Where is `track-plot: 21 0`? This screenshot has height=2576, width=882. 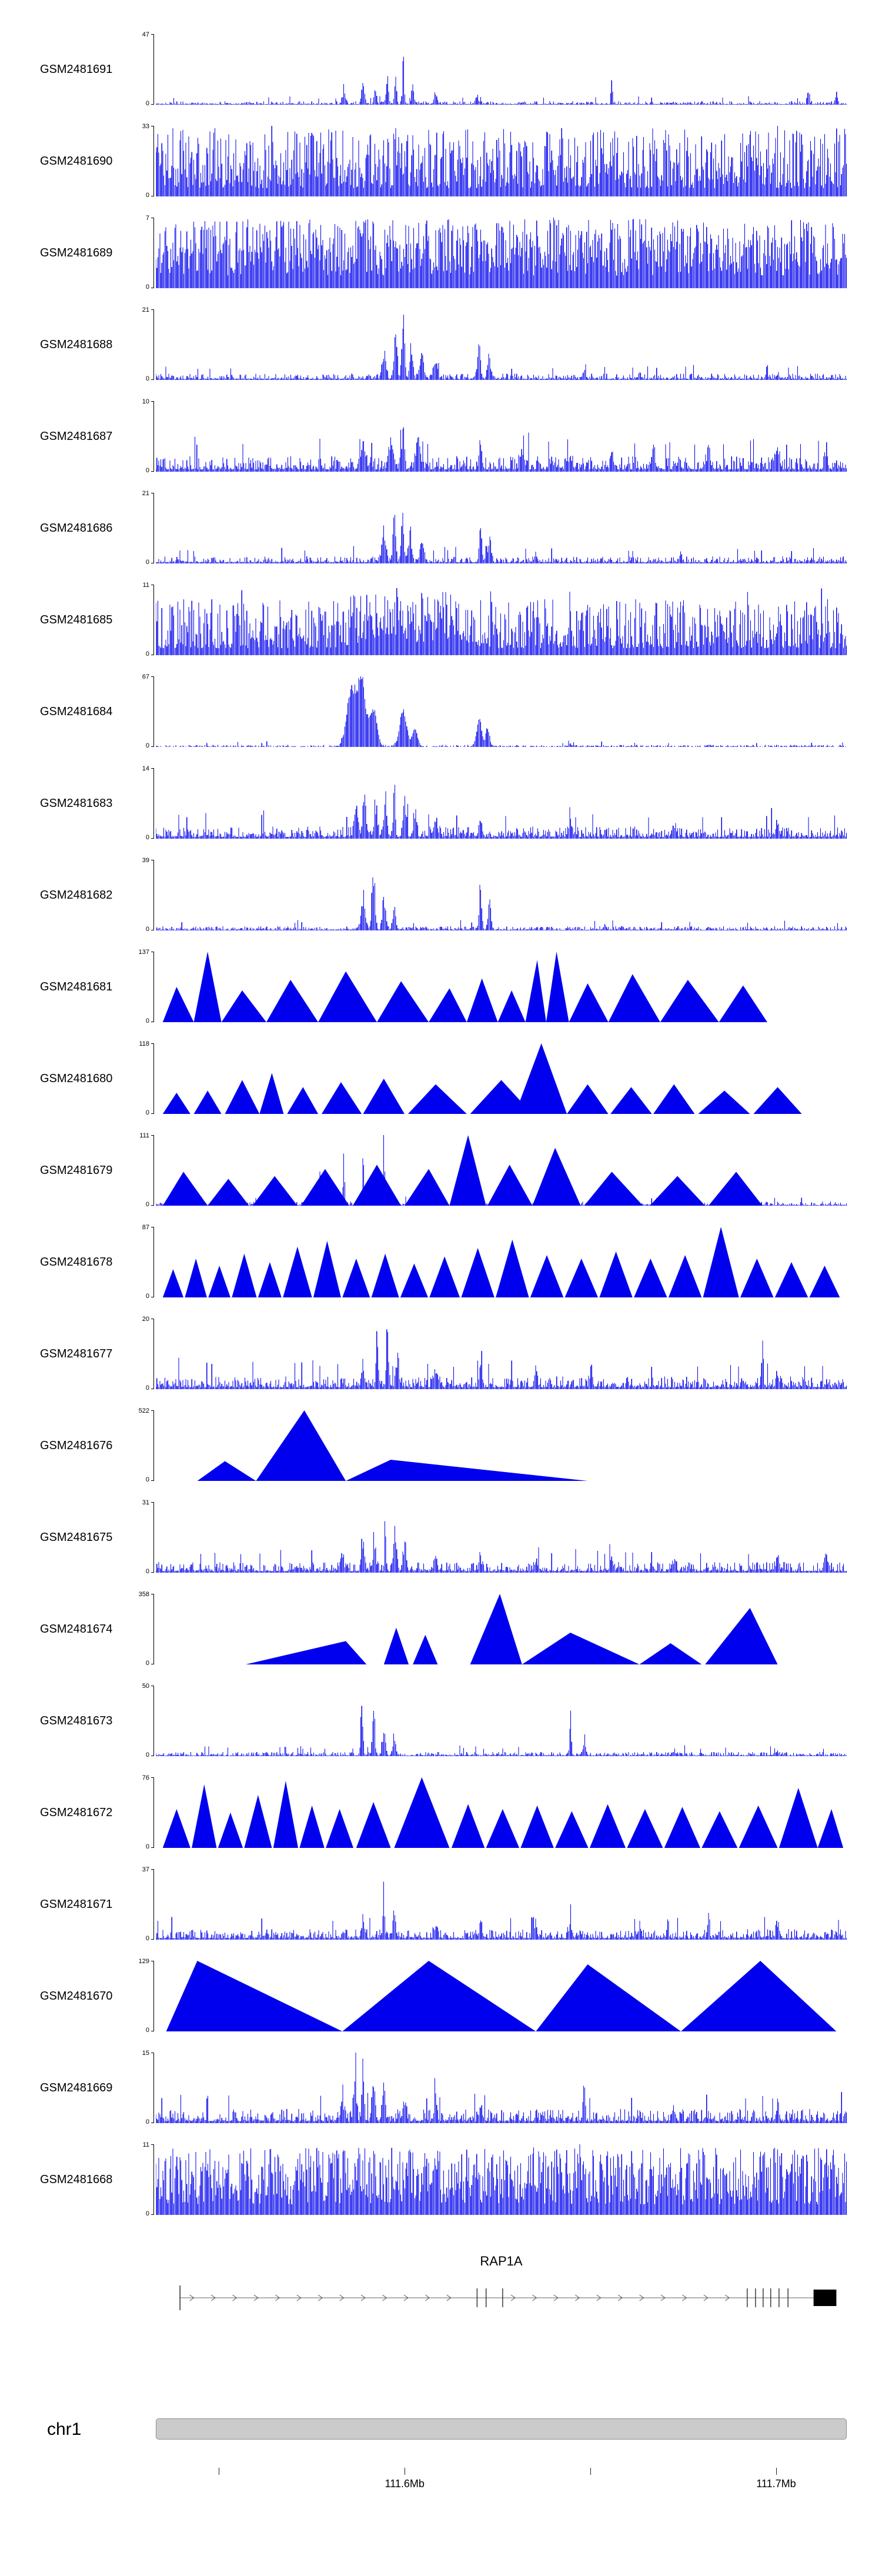 track-plot: 21 0 is located at coordinates (494, 344).